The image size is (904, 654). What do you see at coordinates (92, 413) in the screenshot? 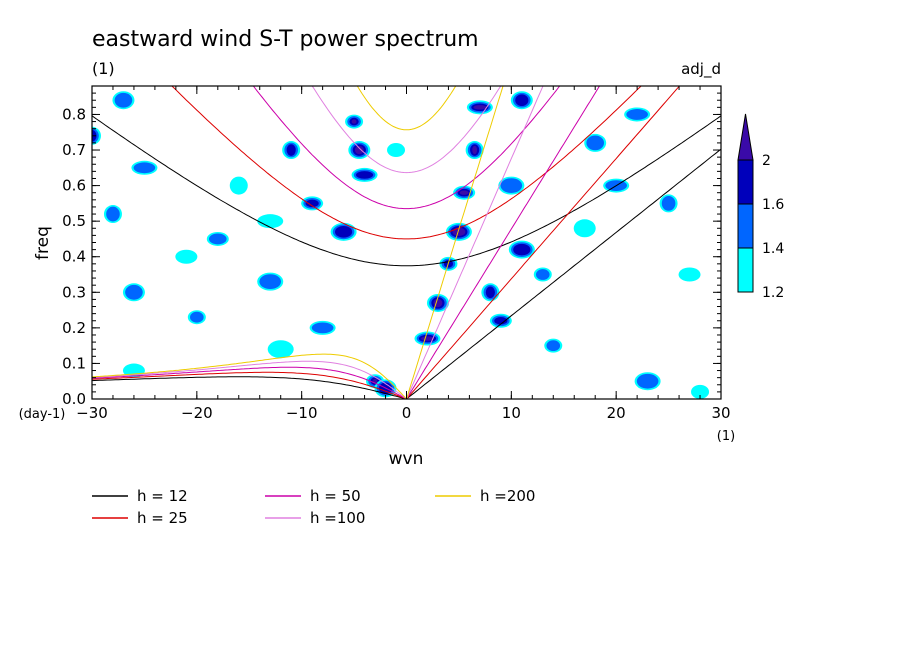
I see `x-tick-label: −30` at bounding box center [92, 413].